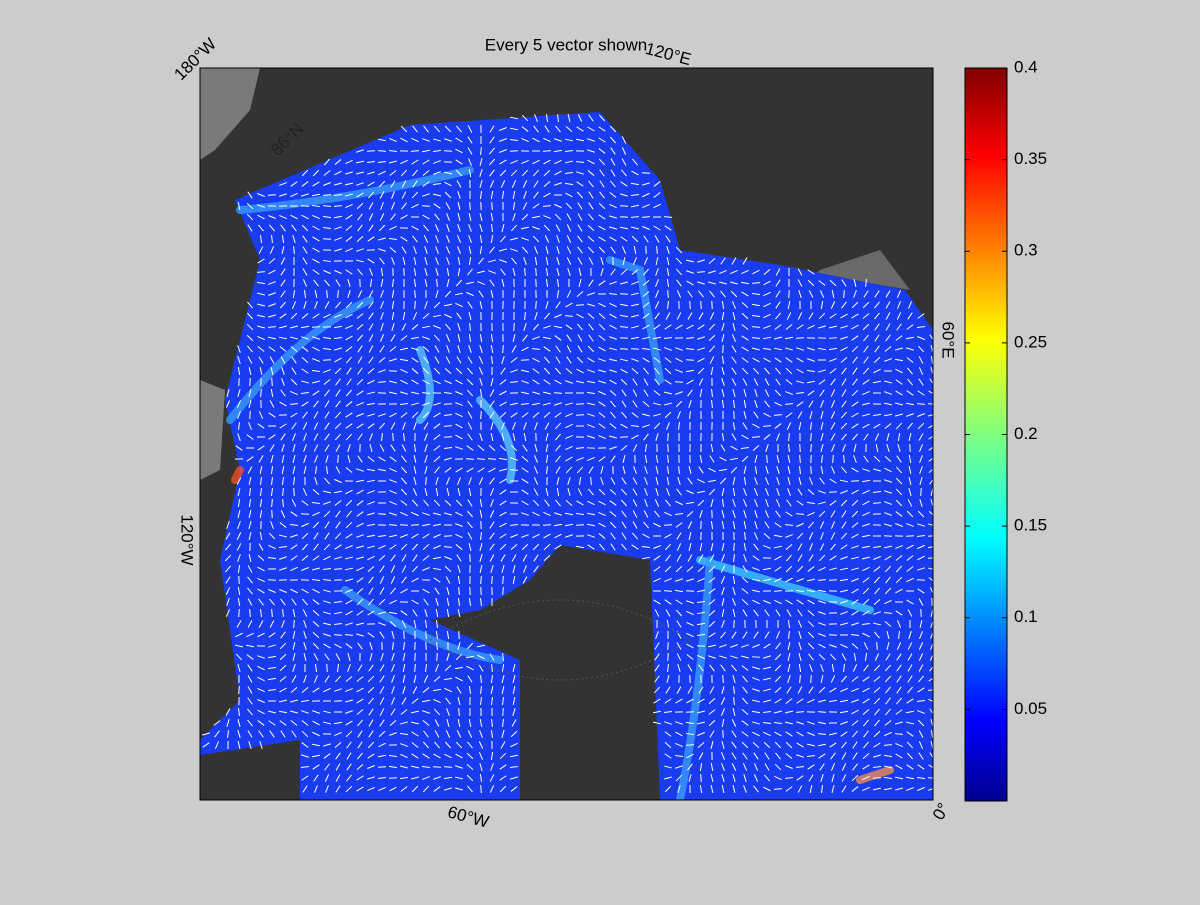 Image resolution: width=1200 pixels, height=905 pixels. What do you see at coordinates (948, 339) in the screenshot?
I see `lon-label: 60°E` at bounding box center [948, 339].